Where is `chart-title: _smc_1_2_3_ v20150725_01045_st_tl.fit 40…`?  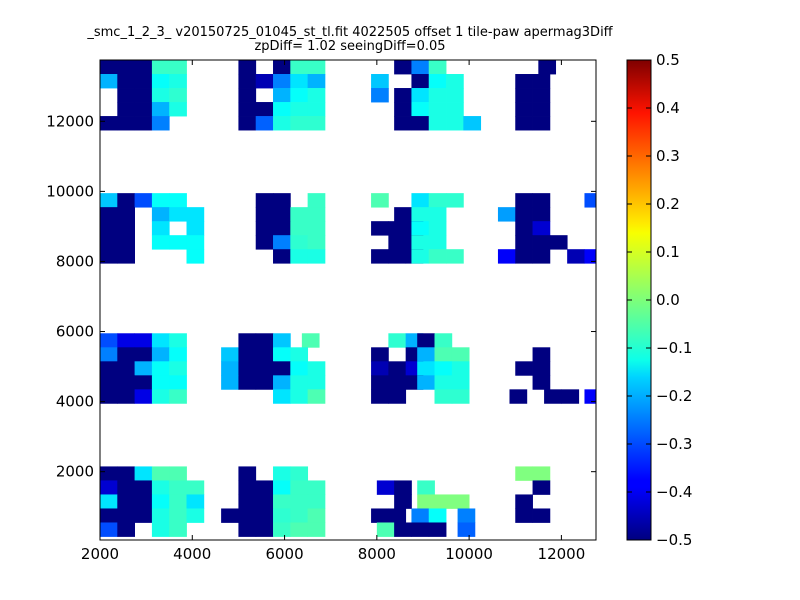 chart-title: _smc_1_2_3_ v20150725_01045_st_tl.fit 40… is located at coordinates (350, 40).